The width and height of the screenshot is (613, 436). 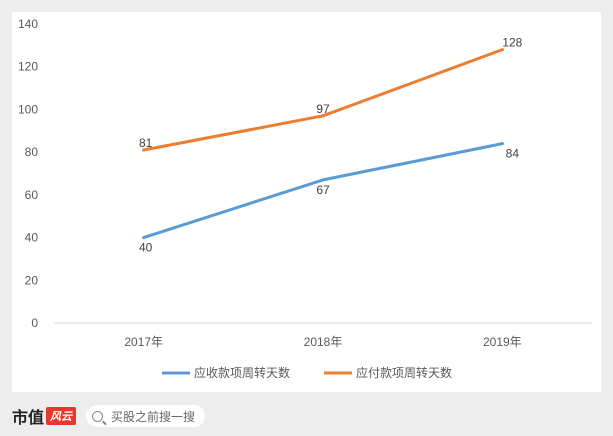 What do you see at coordinates (242, 372) in the screenshot?
I see `legend-label: 应收款项周转天数` at bounding box center [242, 372].